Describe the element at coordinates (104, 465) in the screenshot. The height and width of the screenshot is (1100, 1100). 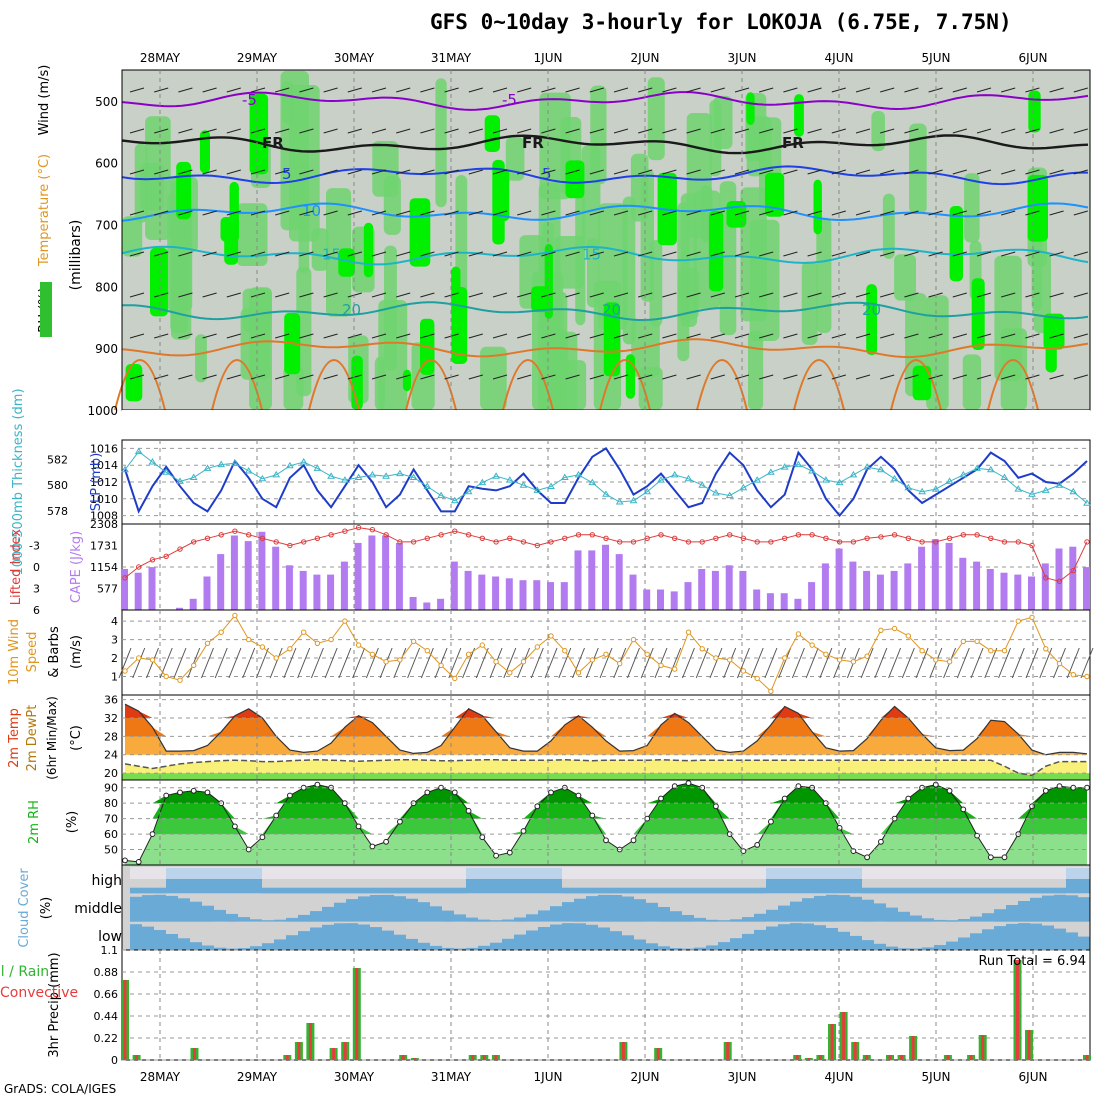
I see `y-tick-label: 1014` at that location.